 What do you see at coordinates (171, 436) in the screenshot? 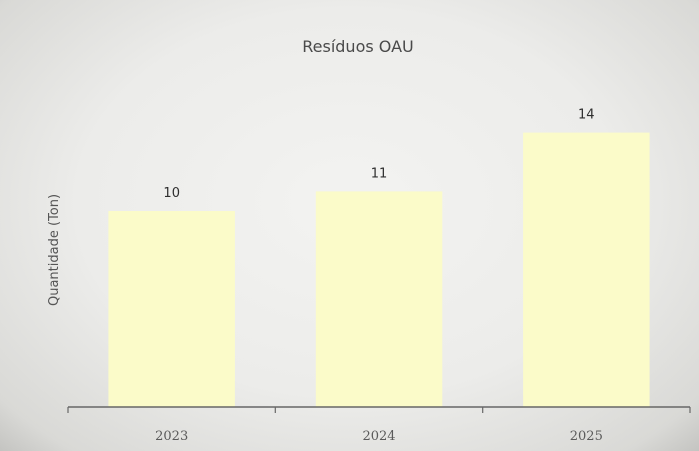
I see `x-tick-label-2023: 2023` at bounding box center [171, 436].